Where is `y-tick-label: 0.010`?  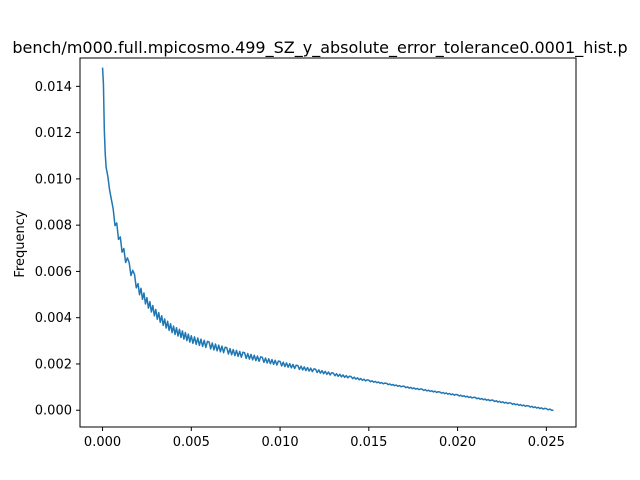
y-tick-label: 0.010 is located at coordinates (53, 179).